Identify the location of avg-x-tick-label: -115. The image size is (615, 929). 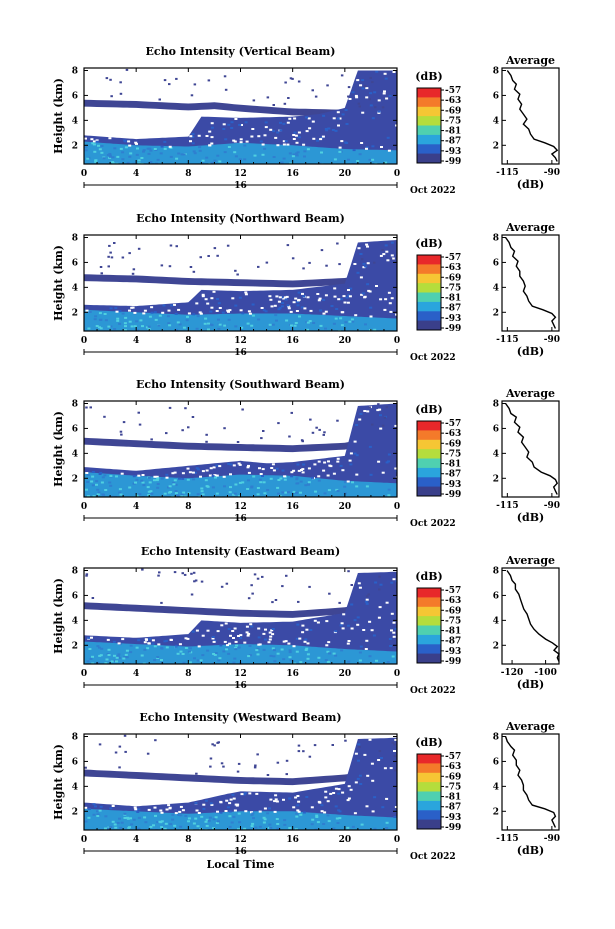
(507, 839).